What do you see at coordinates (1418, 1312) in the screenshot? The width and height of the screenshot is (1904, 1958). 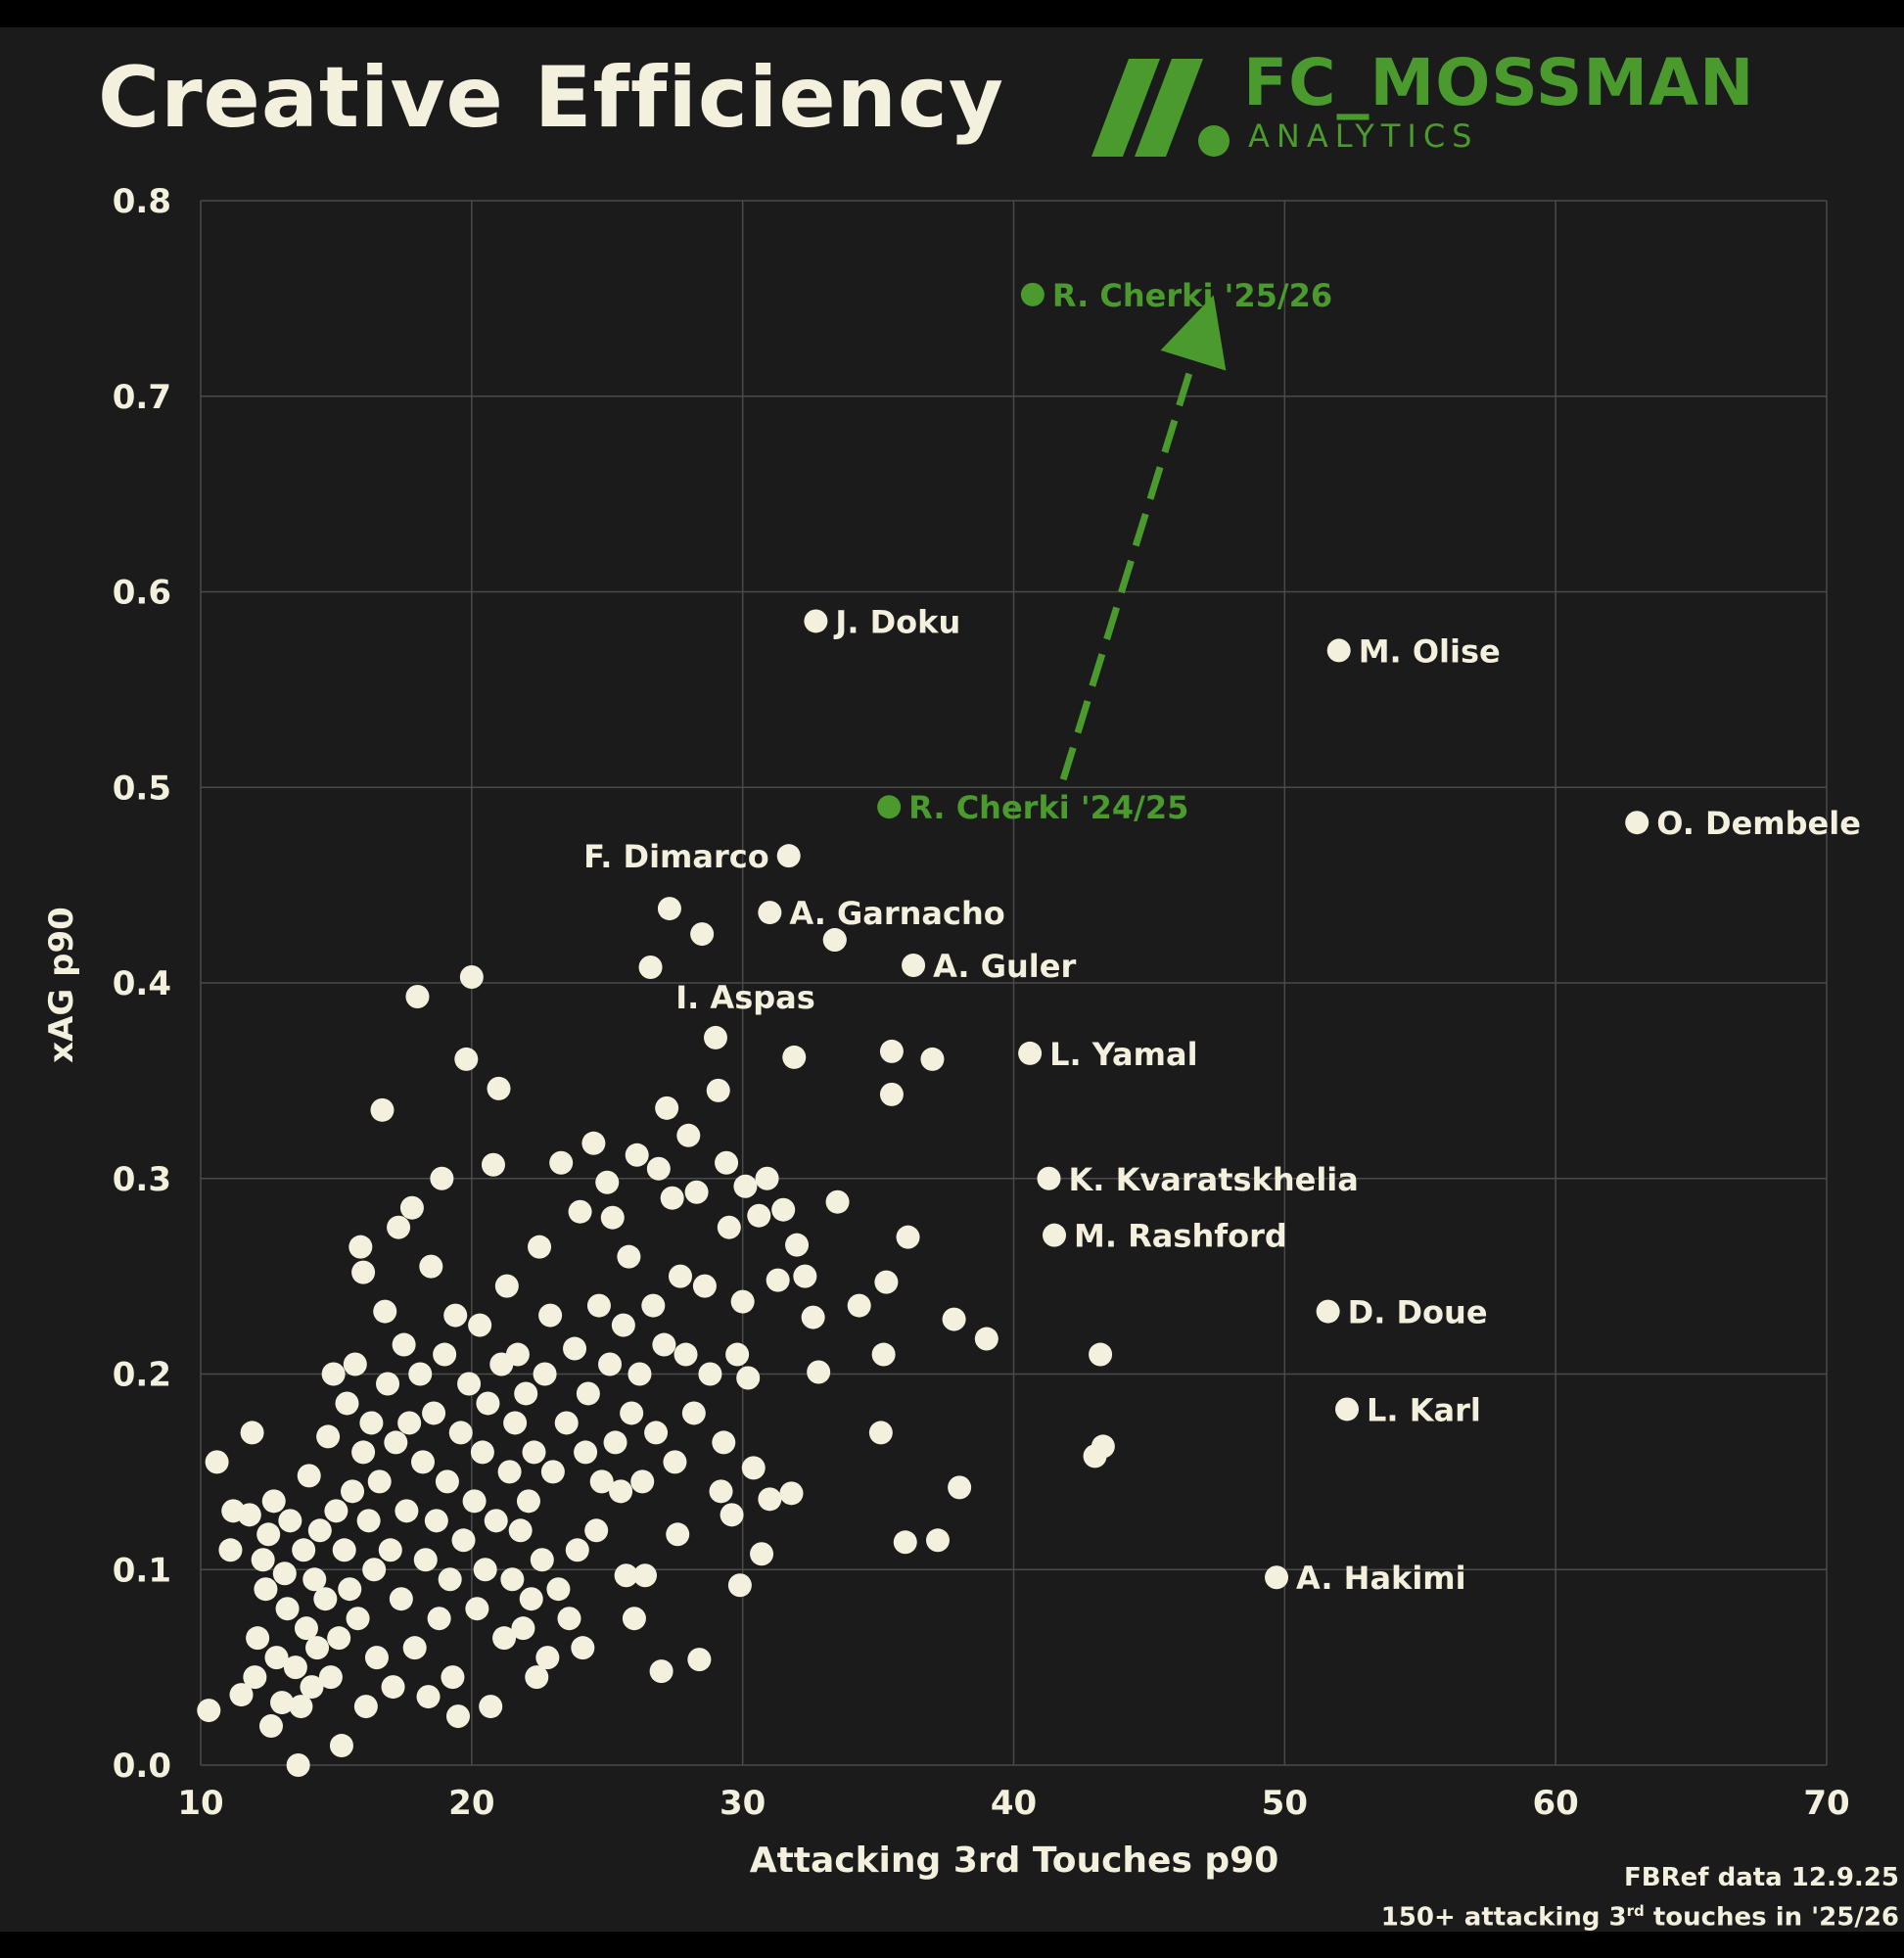 I see `point-label: D. Doue` at bounding box center [1418, 1312].